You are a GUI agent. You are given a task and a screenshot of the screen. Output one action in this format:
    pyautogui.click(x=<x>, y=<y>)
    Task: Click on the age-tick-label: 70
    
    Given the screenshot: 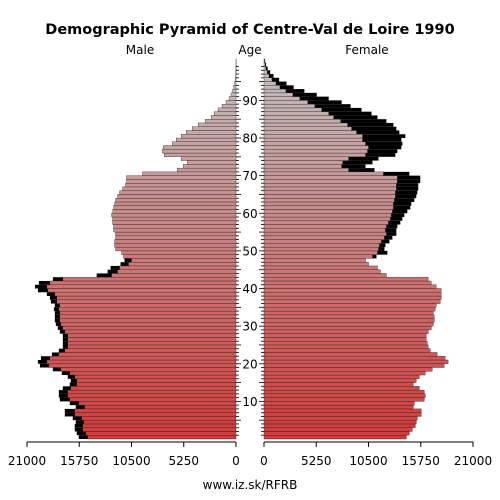 What is the action you would take?
    pyautogui.click(x=249, y=176)
    